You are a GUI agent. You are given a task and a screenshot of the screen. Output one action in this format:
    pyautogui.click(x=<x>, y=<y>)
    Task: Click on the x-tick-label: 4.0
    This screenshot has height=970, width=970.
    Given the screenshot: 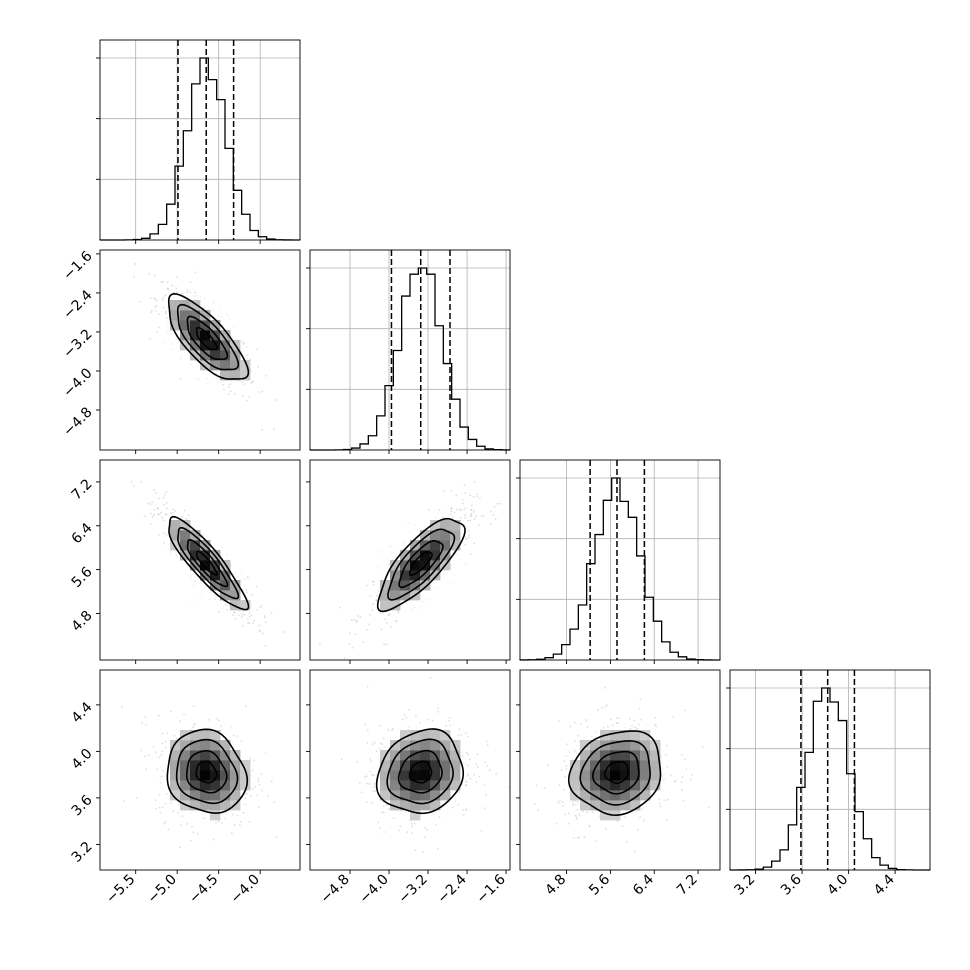 What is the action you would take?
    pyautogui.click(x=837, y=885)
    